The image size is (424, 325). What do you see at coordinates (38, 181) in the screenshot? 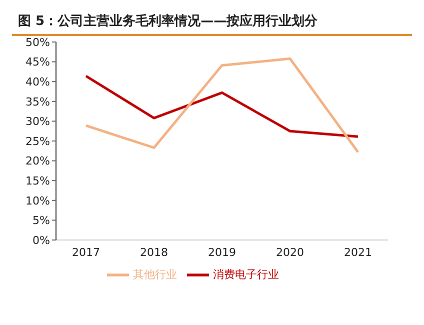
I see `y-tick-label: 15%` at bounding box center [38, 181].